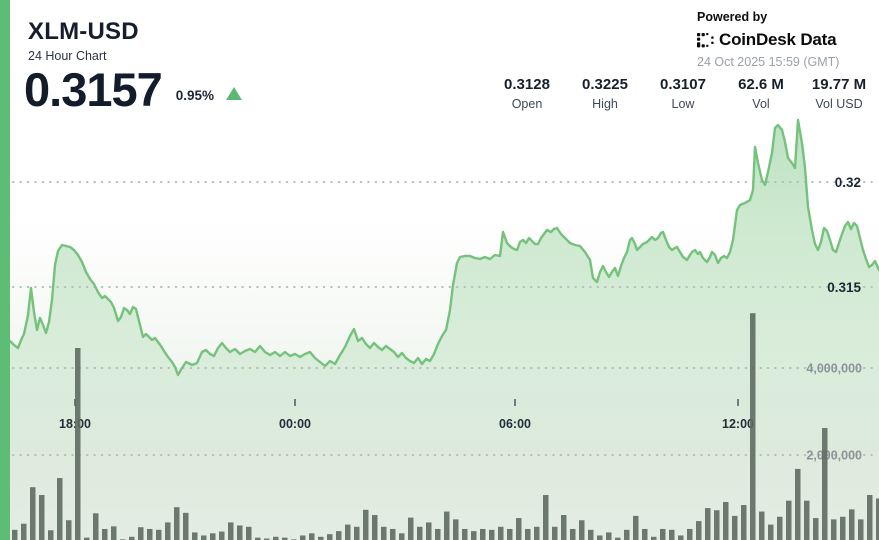  What do you see at coordinates (83, 31) in the screenshot?
I see `pair-title: XLM-USD` at bounding box center [83, 31].